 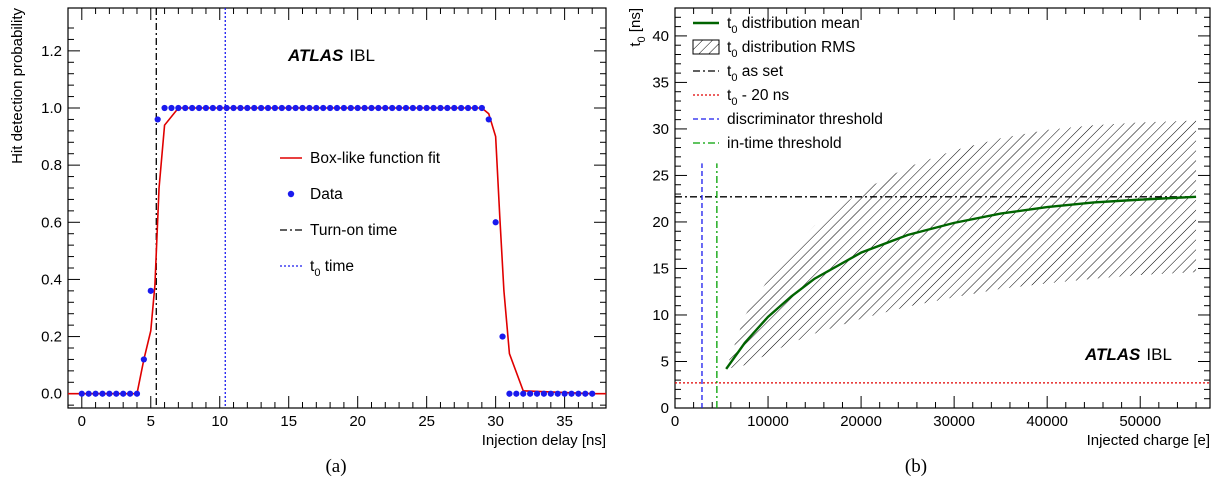 I want to click on legend-minus20-label-symbol: t, so click(x=729, y=95).